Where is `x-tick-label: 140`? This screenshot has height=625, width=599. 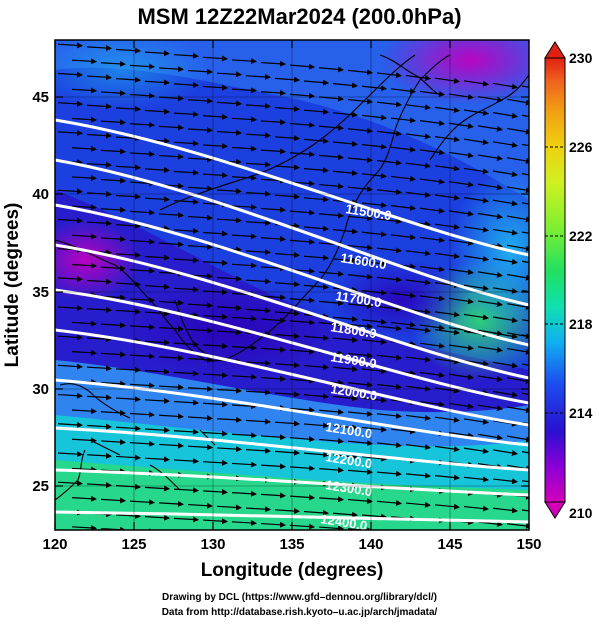
x-tick-label: 140 is located at coordinates (370, 544).